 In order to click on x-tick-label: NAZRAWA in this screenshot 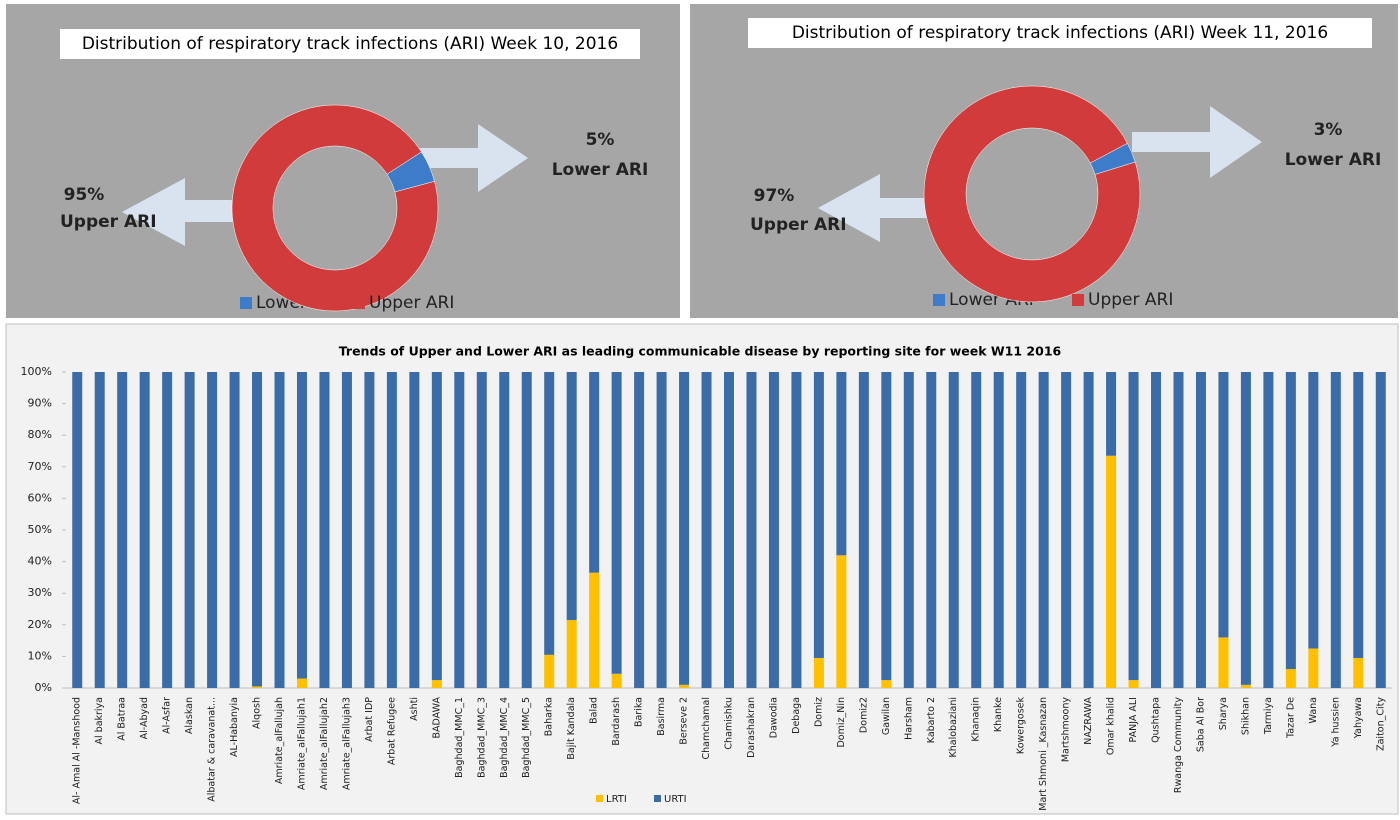, I will do `click(1088, 721)`.